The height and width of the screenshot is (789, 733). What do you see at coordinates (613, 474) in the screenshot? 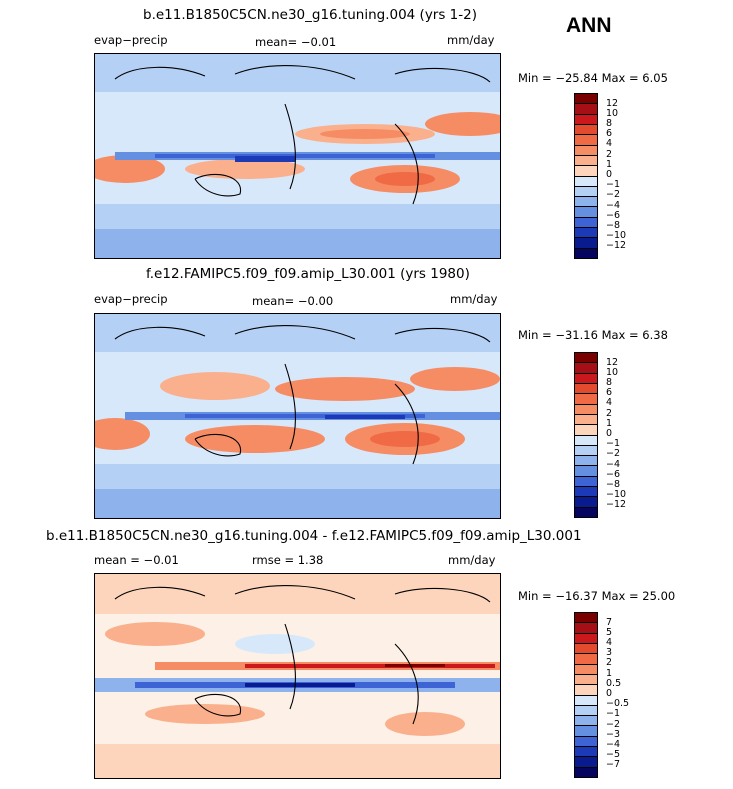
I see `panel-2-cbar-tick: −6` at bounding box center [613, 474].